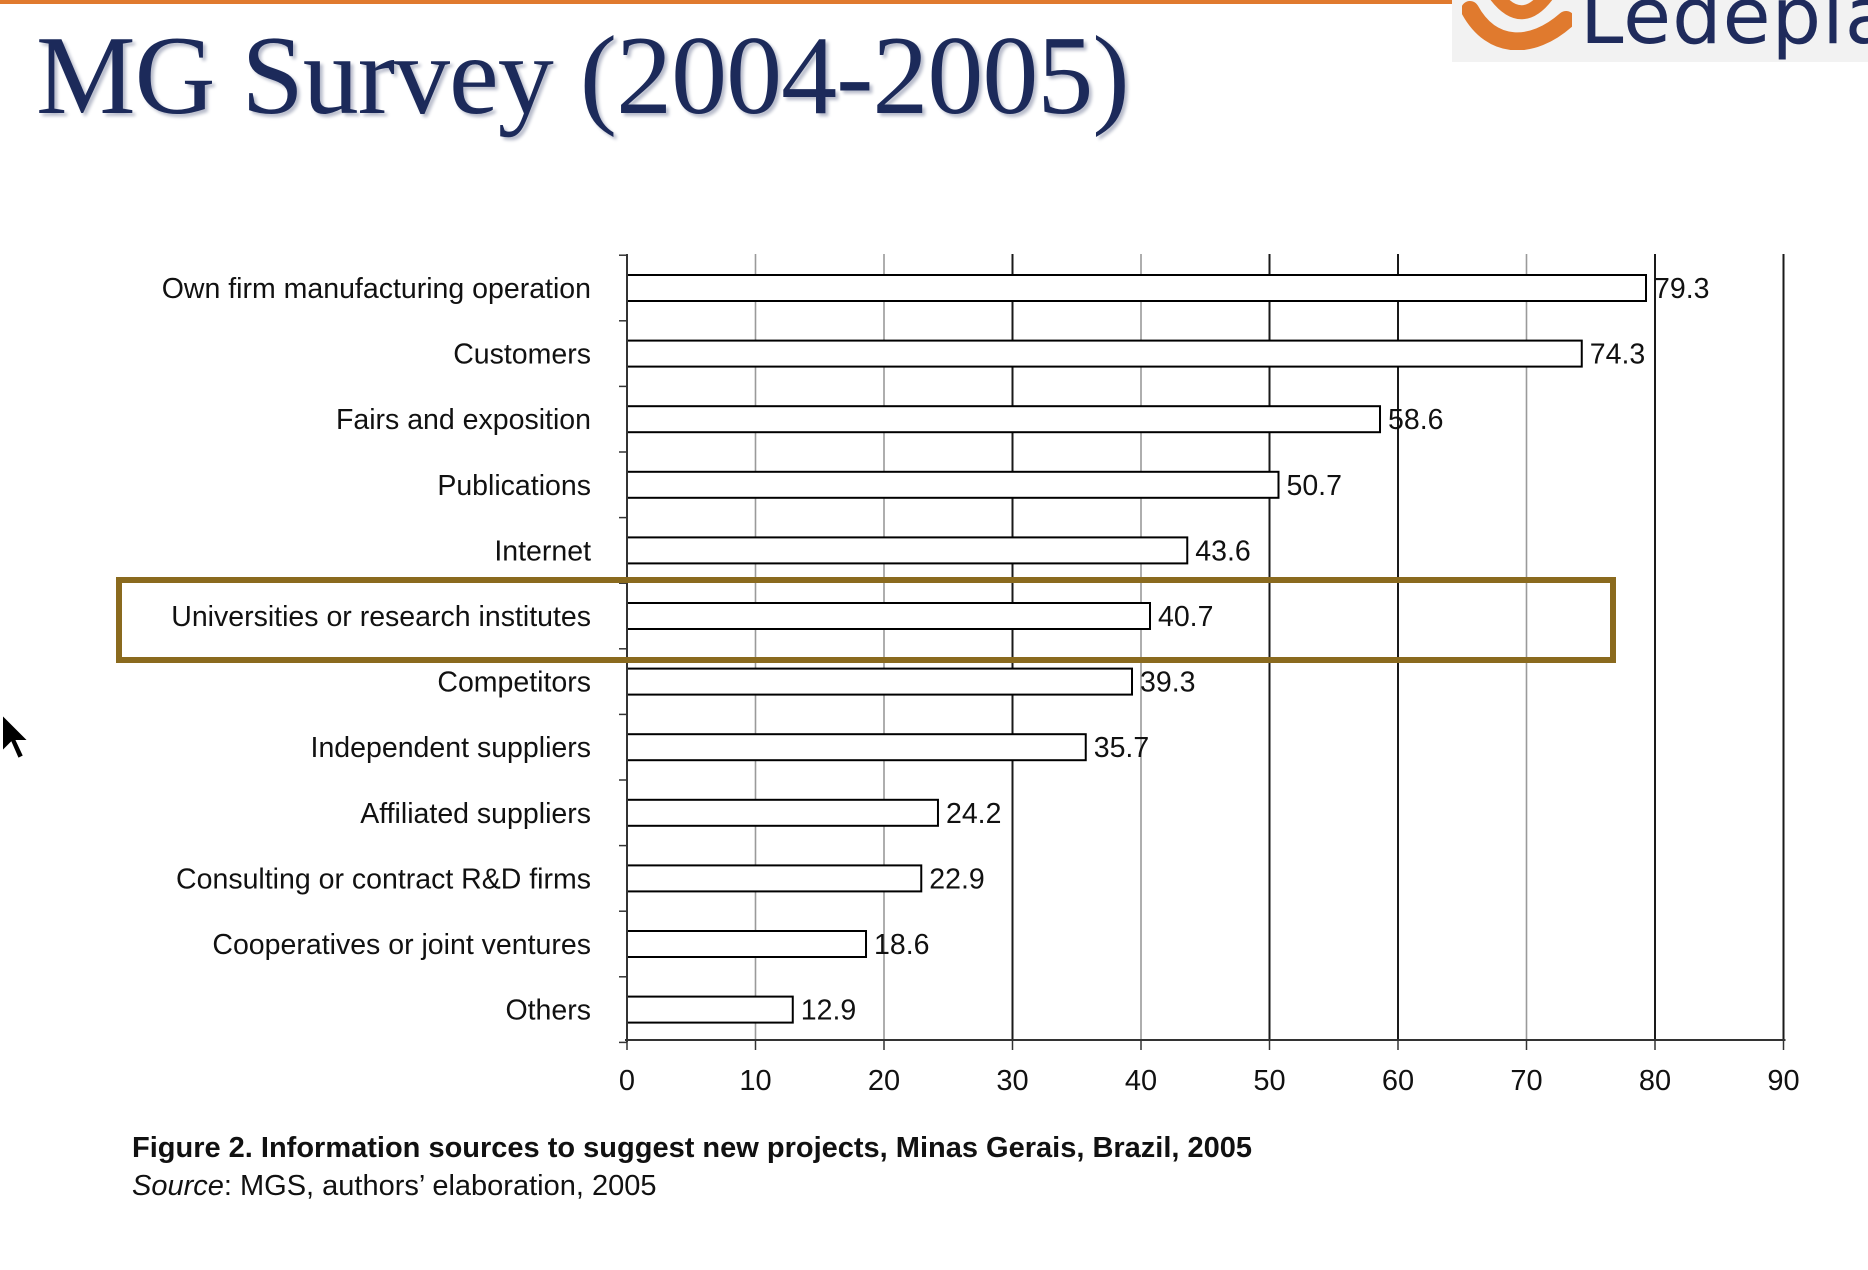 The width and height of the screenshot is (1868, 1270). I want to click on highlight-layer, so click(866, 620).